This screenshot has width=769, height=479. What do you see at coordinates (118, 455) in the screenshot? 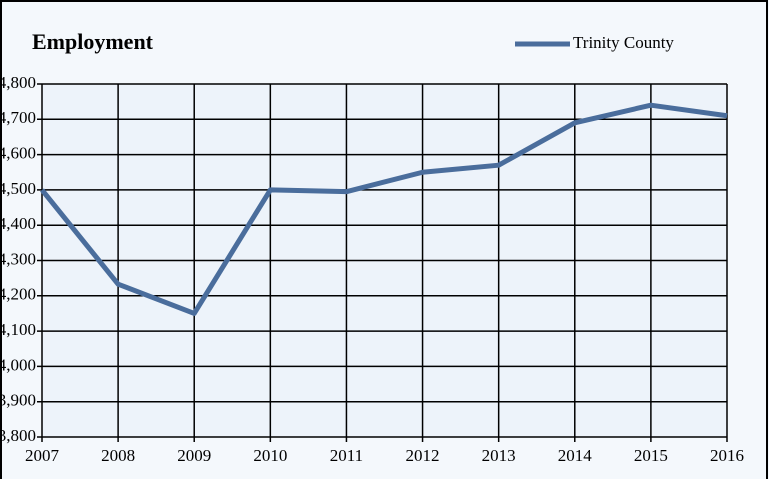
I see `x-tick-label: 2008` at bounding box center [118, 455].